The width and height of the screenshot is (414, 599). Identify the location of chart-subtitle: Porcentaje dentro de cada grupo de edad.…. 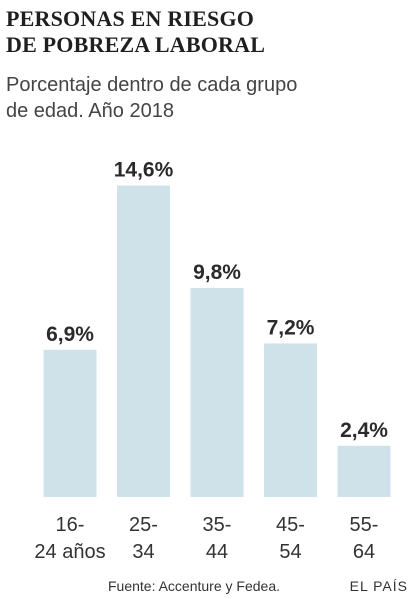
(206, 98).